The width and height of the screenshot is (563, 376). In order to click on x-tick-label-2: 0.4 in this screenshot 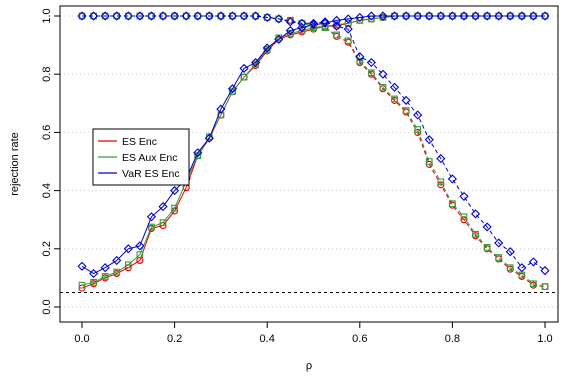, I will do `click(267, 339)`.